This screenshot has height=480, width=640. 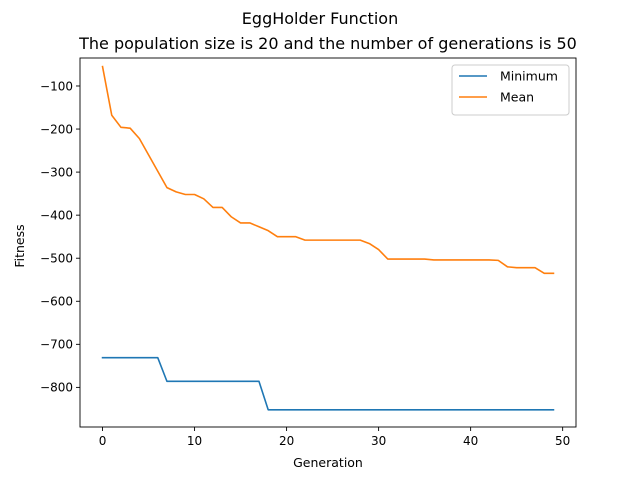 What do you see at coordinates (328, 383) in the screenshot?
I see `series-line-minimum` at bounding box center [328, 383].